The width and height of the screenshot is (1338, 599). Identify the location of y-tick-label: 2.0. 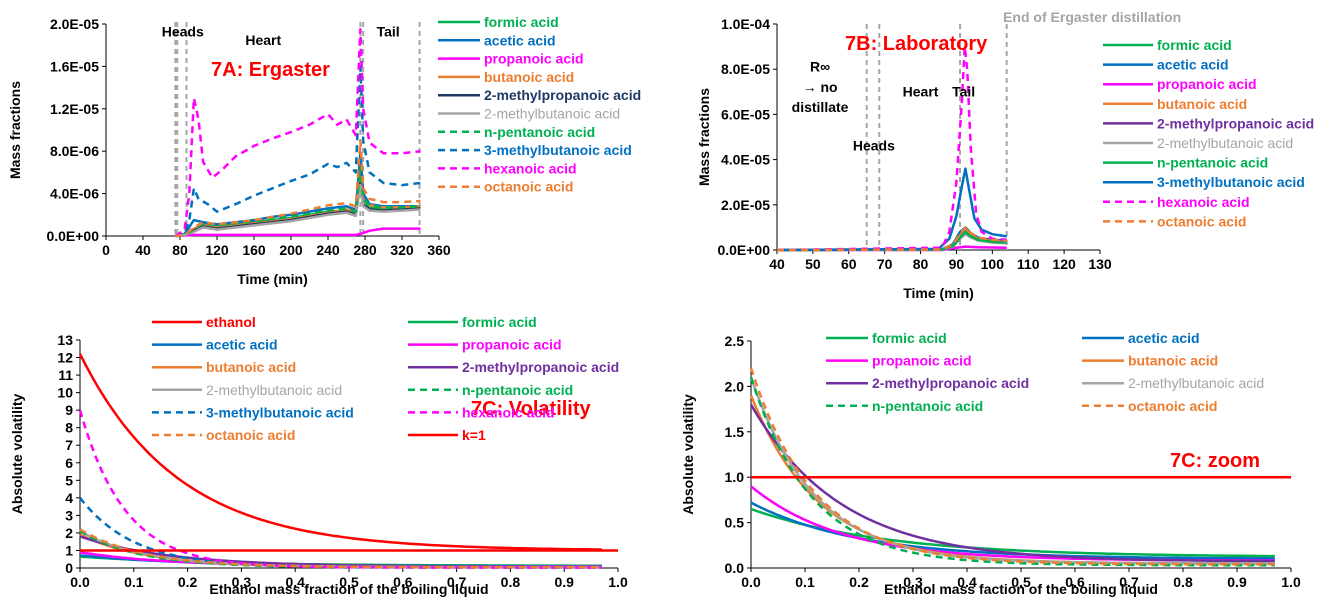
(735, 386).